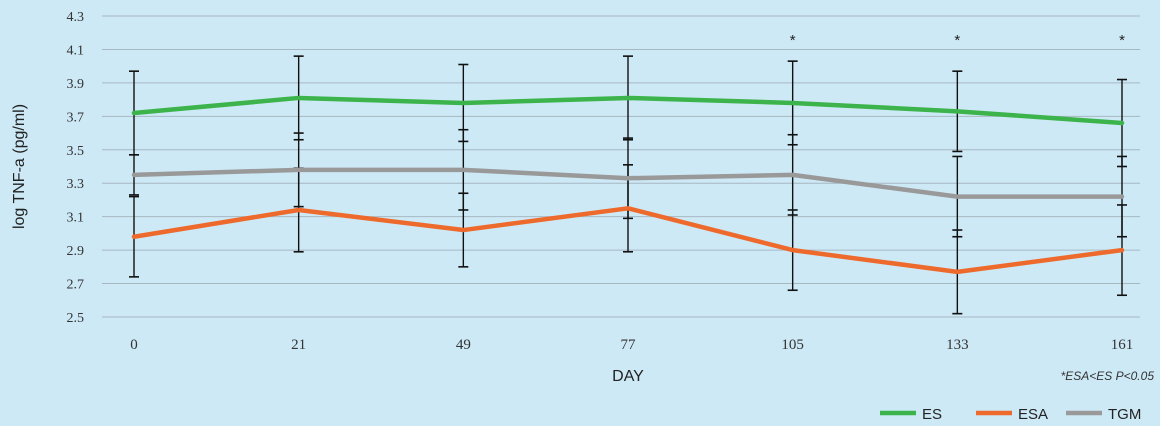 Image resolution: width=1160 pixels, height=426 pixels. Describe the element at coordinates (76, 318) in the screenshot. I see `y-tick-label: 2.5` at that location.